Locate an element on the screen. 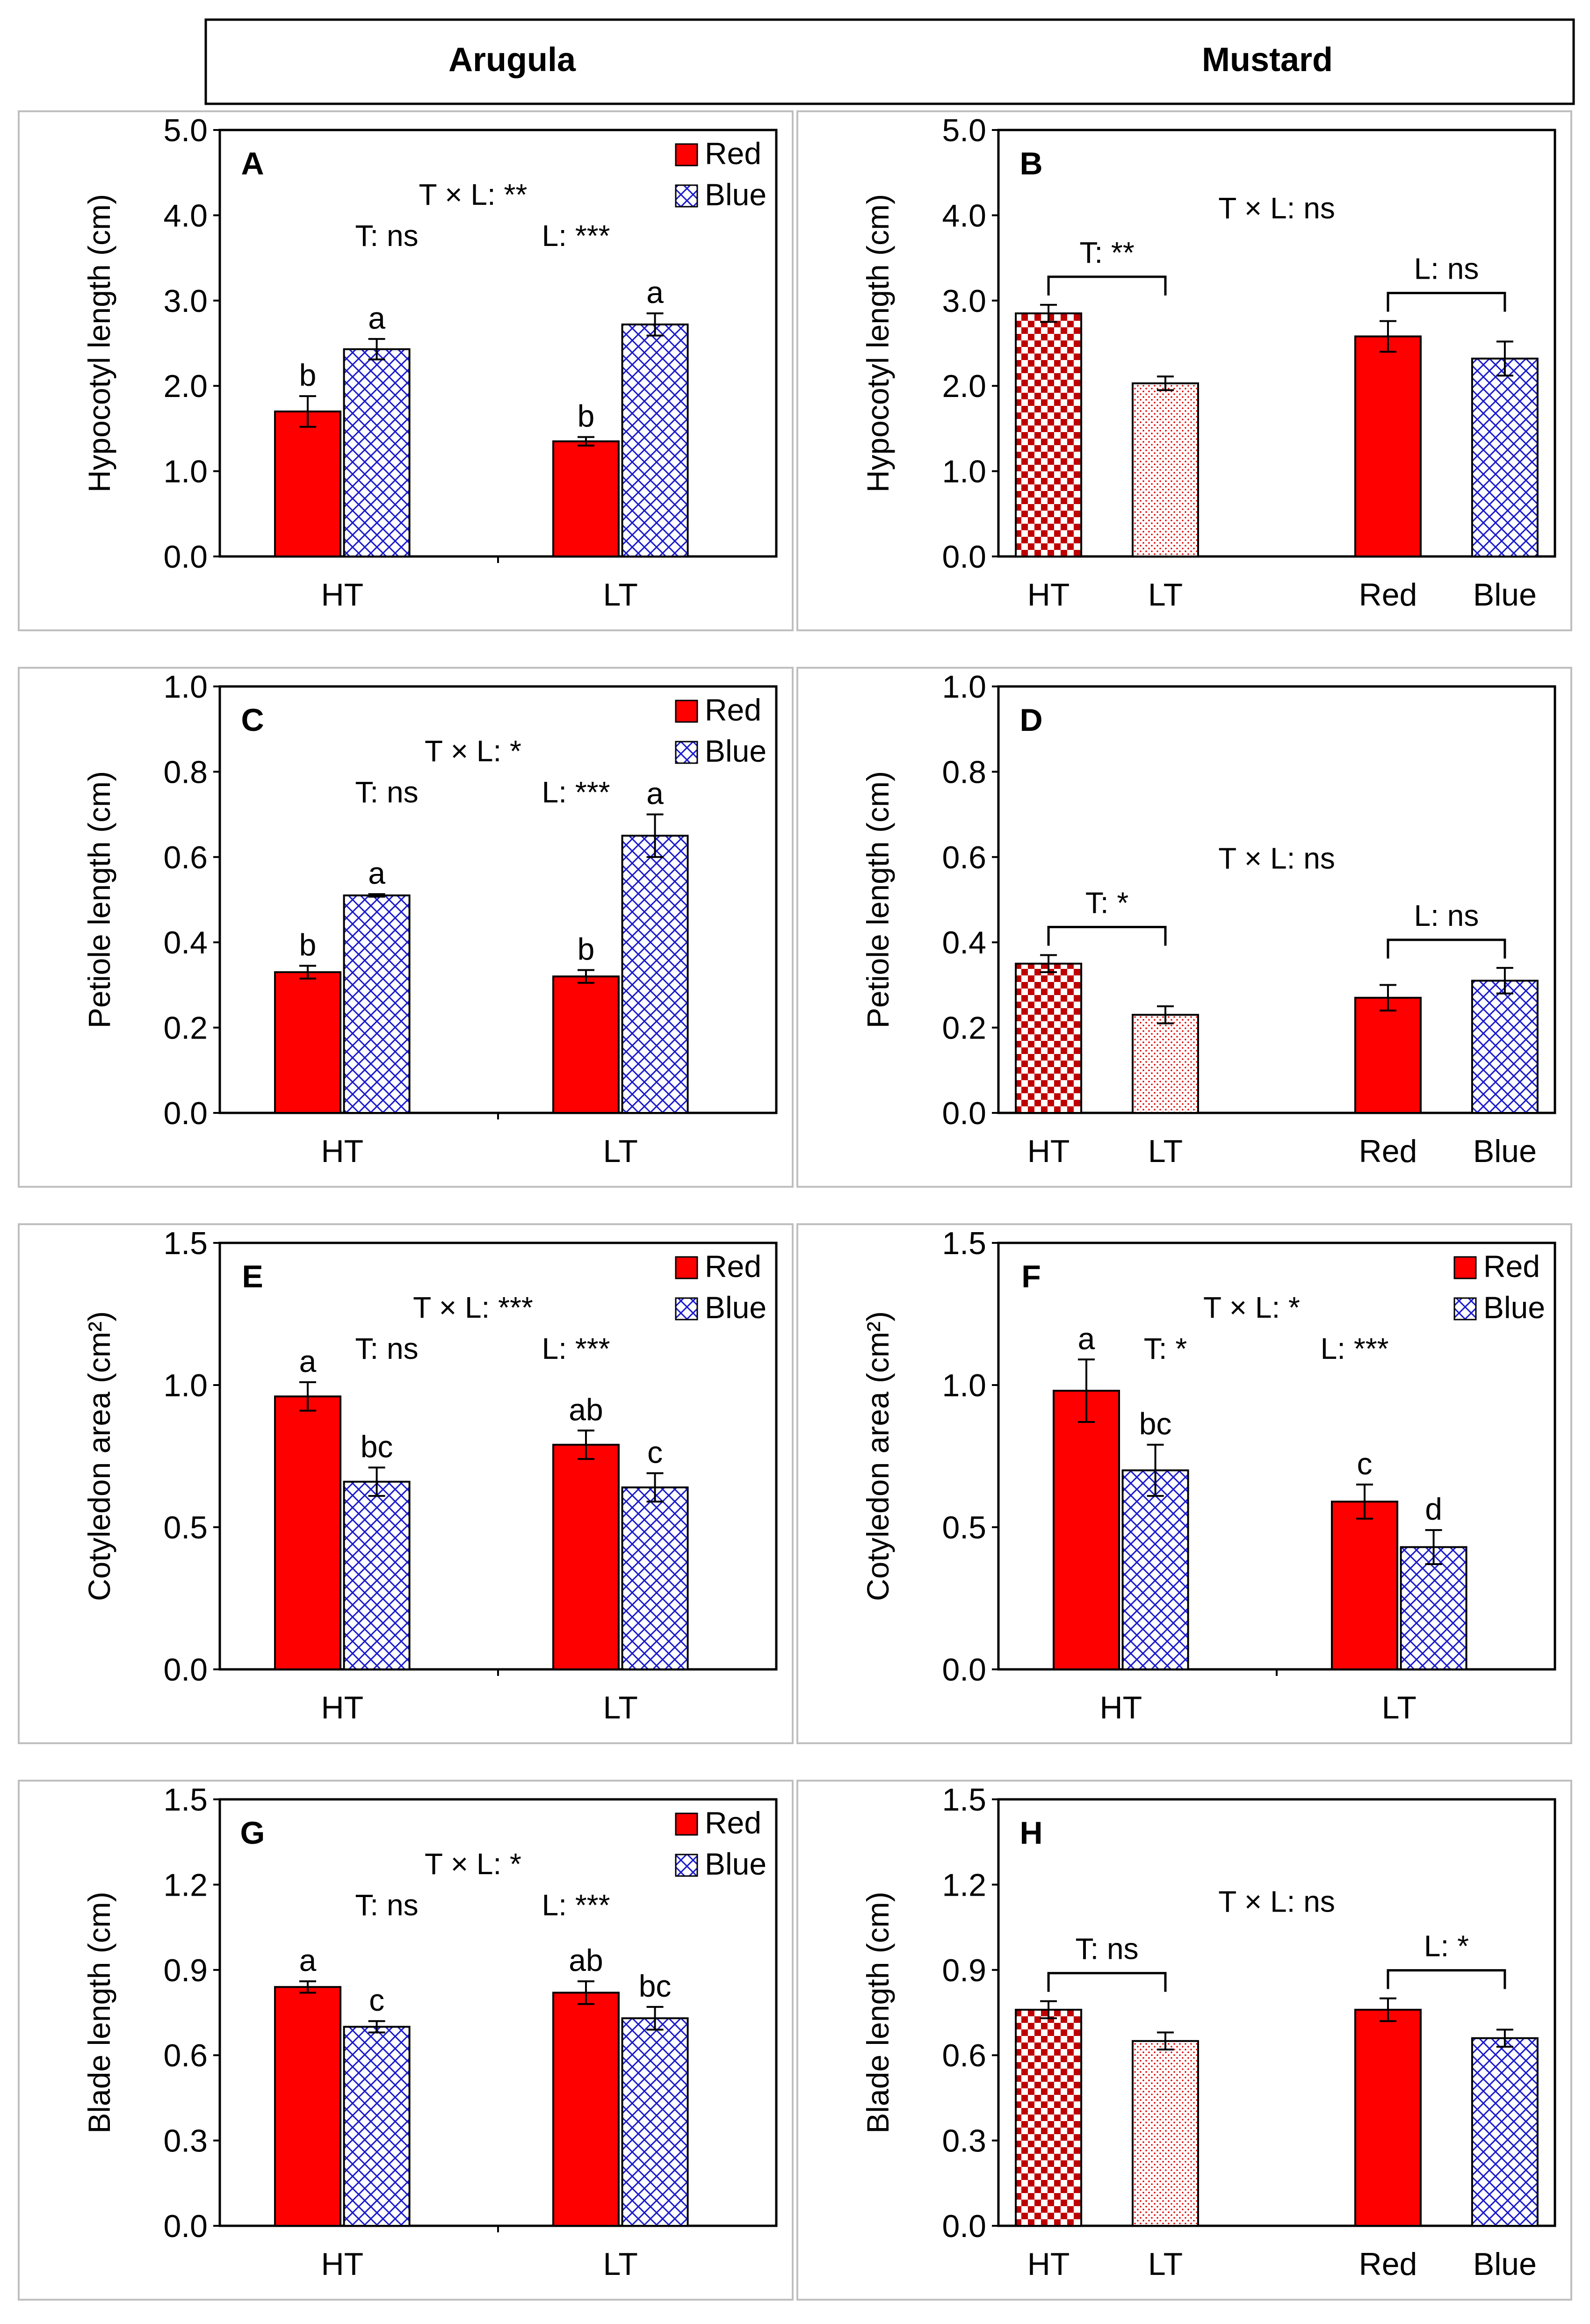  plot-area is located at coordinates (1276, 343).